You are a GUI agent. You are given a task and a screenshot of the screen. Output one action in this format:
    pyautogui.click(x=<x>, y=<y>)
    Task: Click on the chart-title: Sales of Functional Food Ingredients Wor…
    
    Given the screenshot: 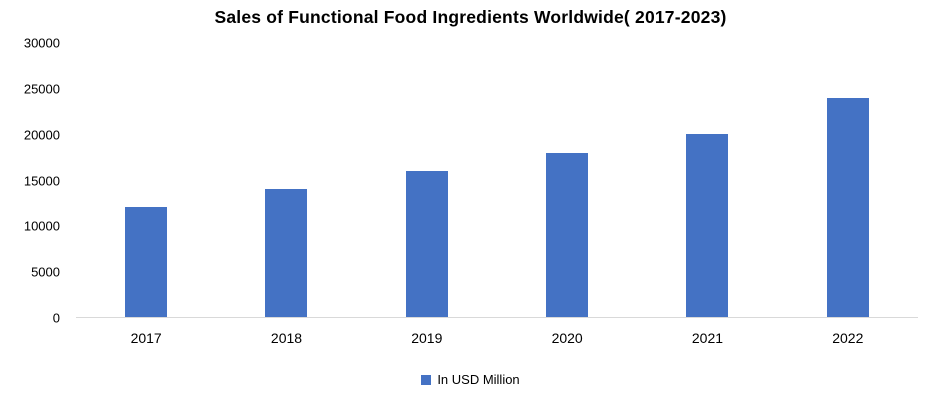 What is the action you would take?
    pyautogui.click(x=470, y=17)
    